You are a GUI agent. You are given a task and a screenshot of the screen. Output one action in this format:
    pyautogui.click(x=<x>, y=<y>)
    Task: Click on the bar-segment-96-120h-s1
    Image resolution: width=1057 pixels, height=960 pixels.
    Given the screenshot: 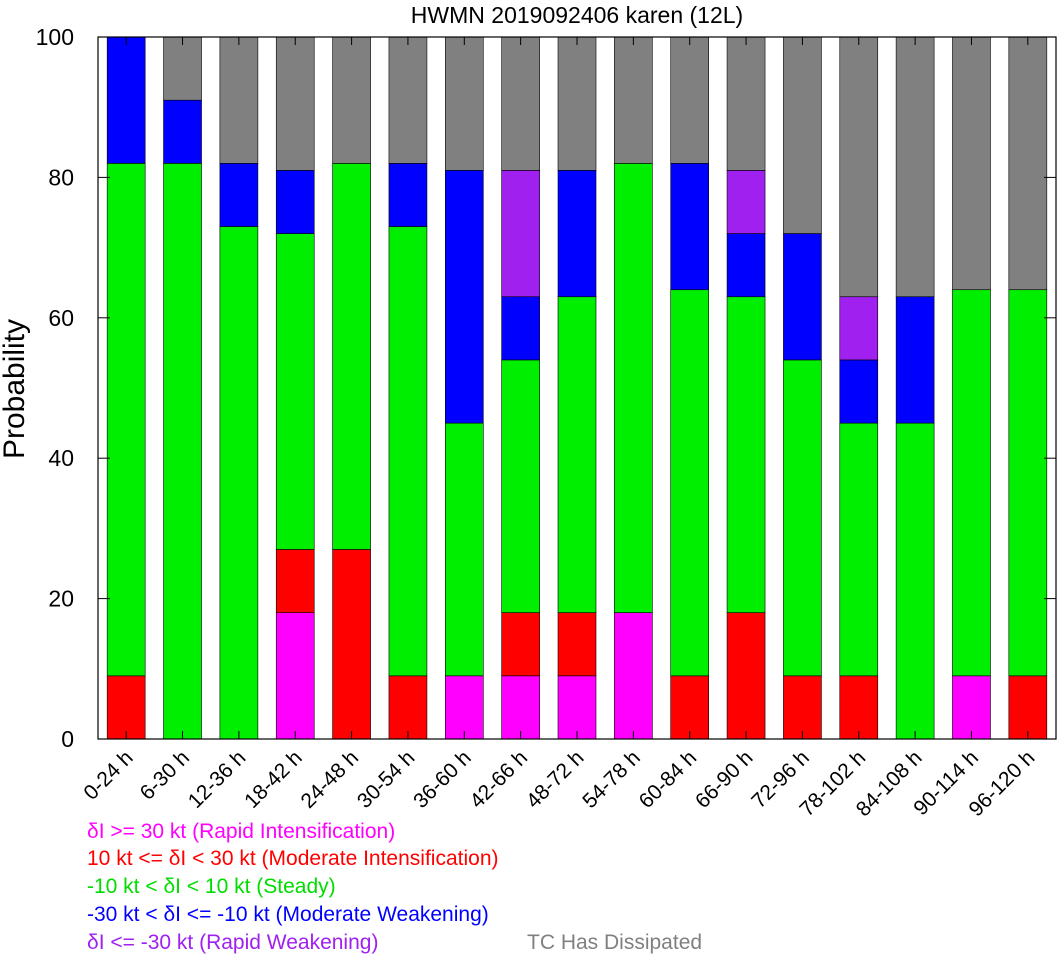 What is the action you would take?
    pyautogui.click(x=1028, y=707)
    